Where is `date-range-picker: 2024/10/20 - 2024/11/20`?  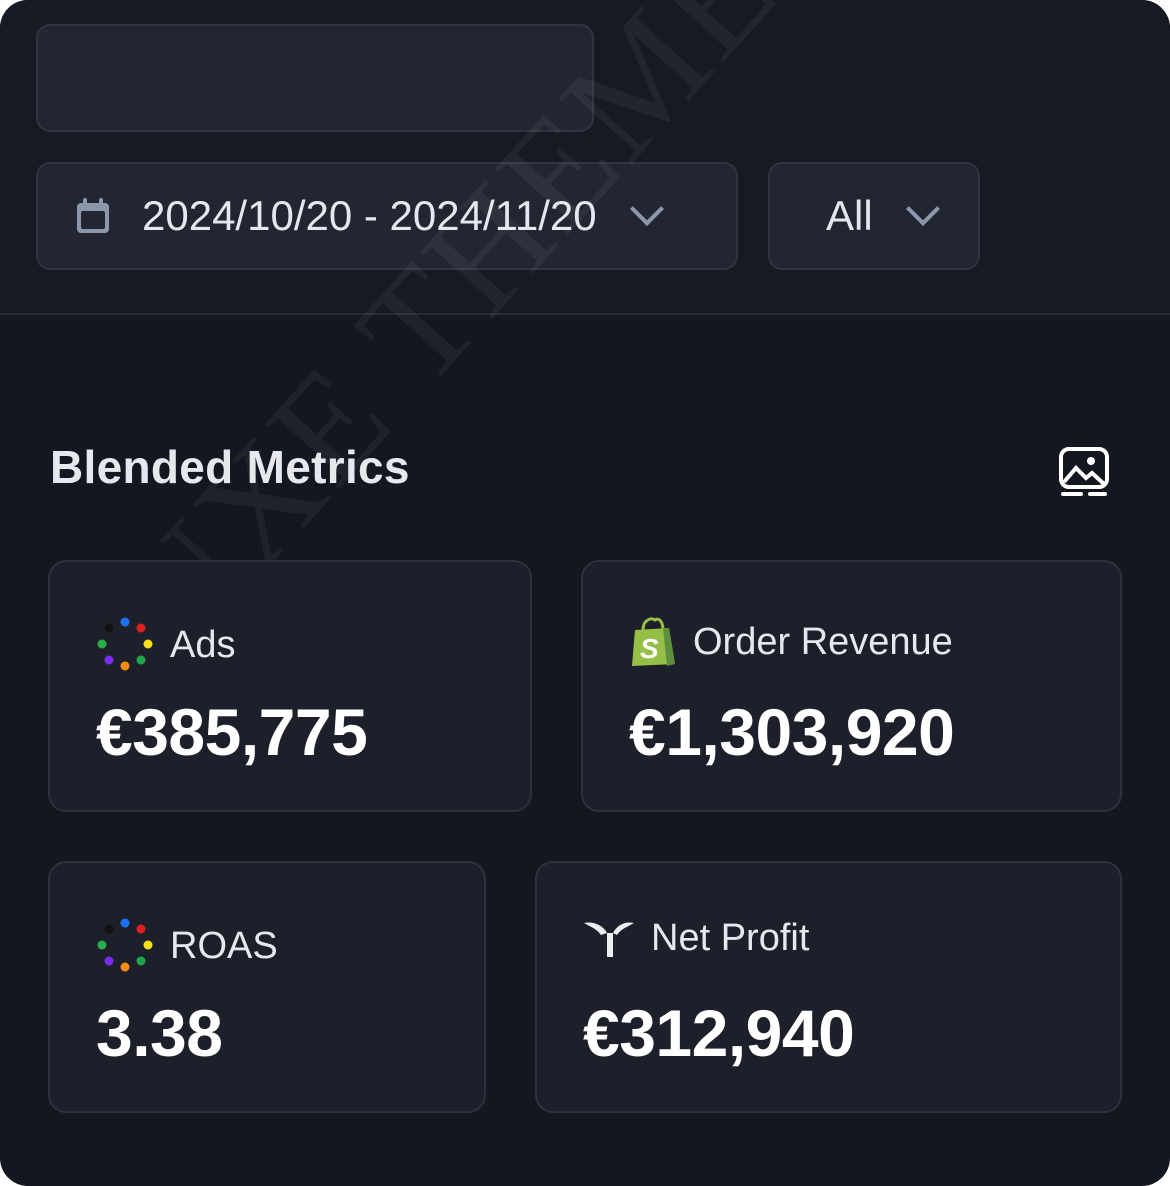
date-range-picker: 2024/10/20 - 2024/11/20 is located at coordinates (387, 216).